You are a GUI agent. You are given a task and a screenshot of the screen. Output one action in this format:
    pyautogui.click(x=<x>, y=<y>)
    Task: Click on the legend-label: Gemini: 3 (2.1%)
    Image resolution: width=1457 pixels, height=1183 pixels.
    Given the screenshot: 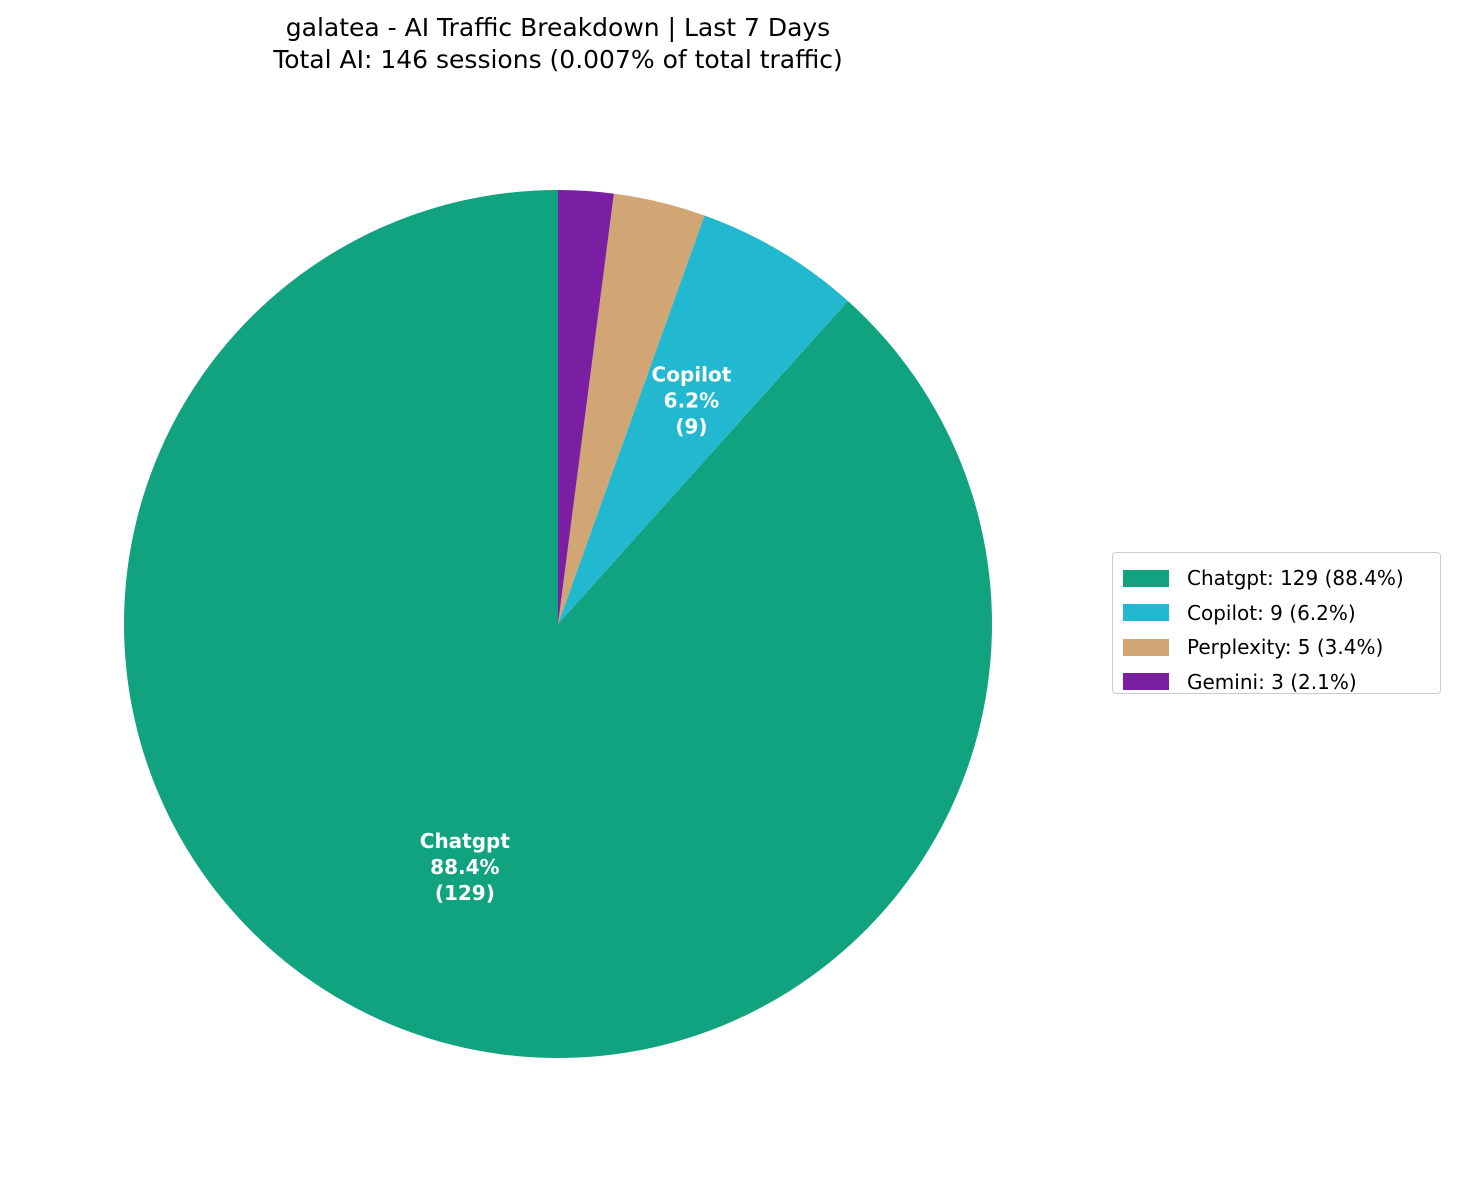 What is the action you would take?
    pyautogui.click(x=1272, y=681)
    